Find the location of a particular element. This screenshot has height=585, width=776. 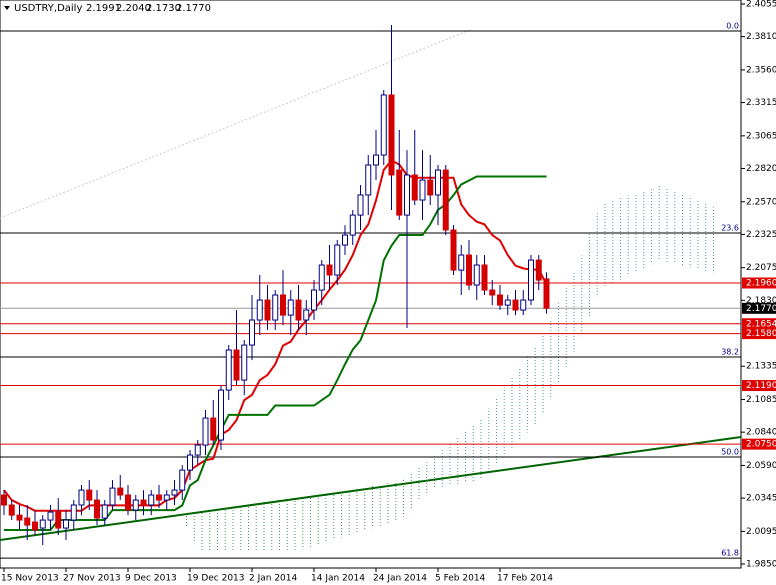

y-tick-label: 2.2570 is located at coordinates (761, 202).